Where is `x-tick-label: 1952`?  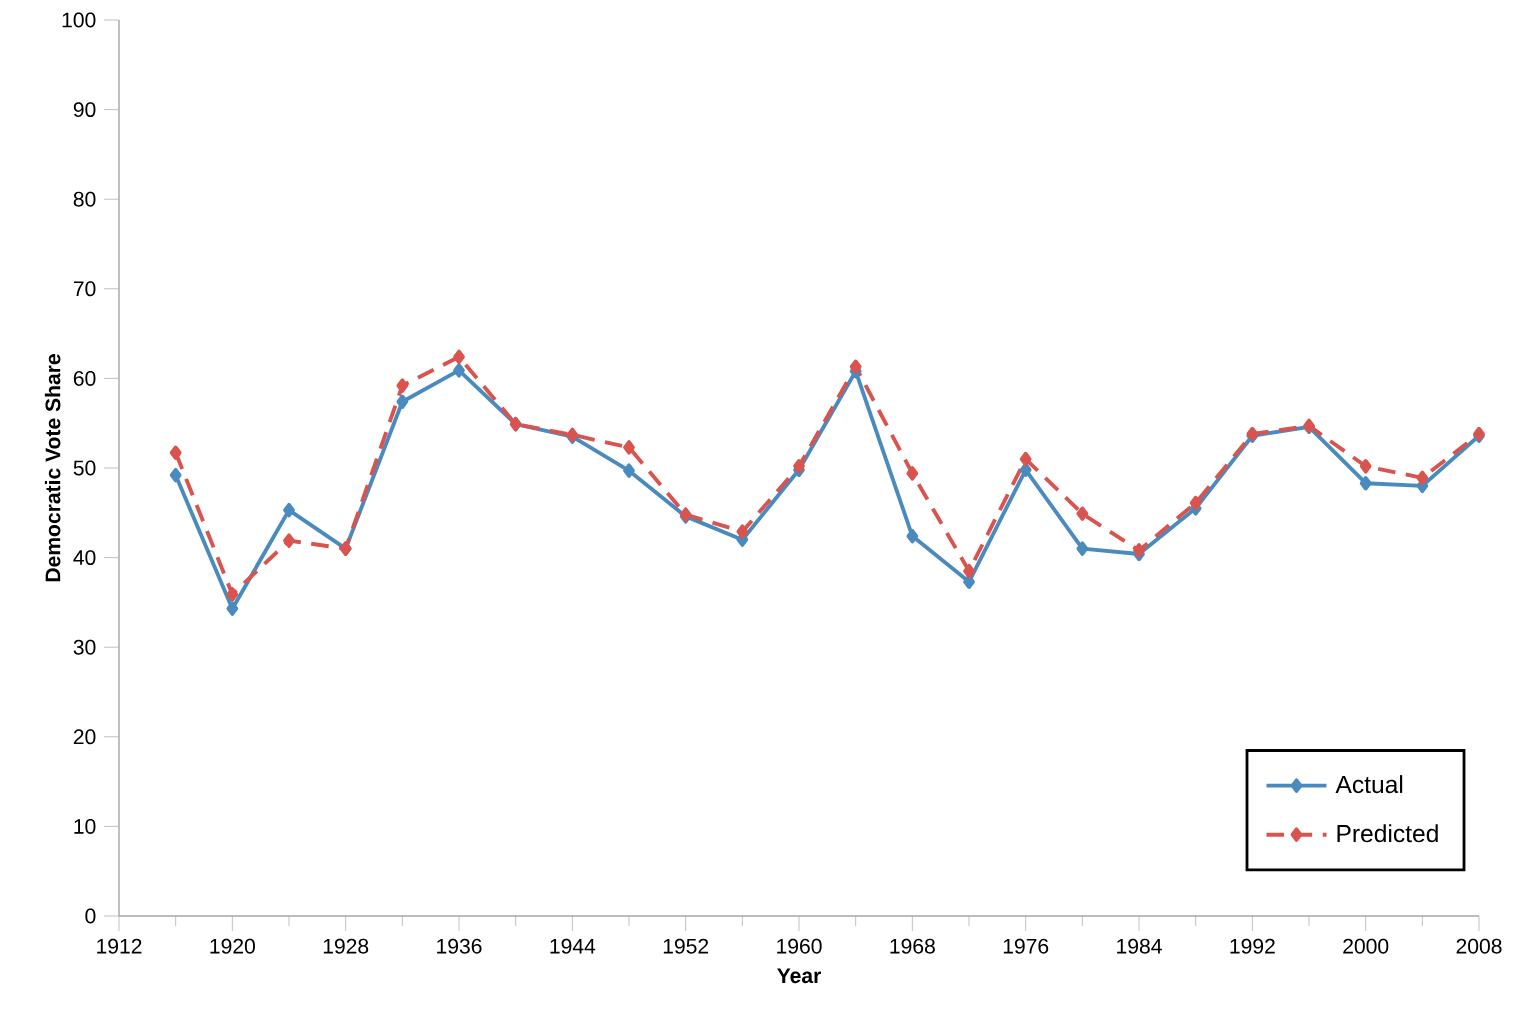 x-tick-label: 1952 is located at coordinates (686, 946).